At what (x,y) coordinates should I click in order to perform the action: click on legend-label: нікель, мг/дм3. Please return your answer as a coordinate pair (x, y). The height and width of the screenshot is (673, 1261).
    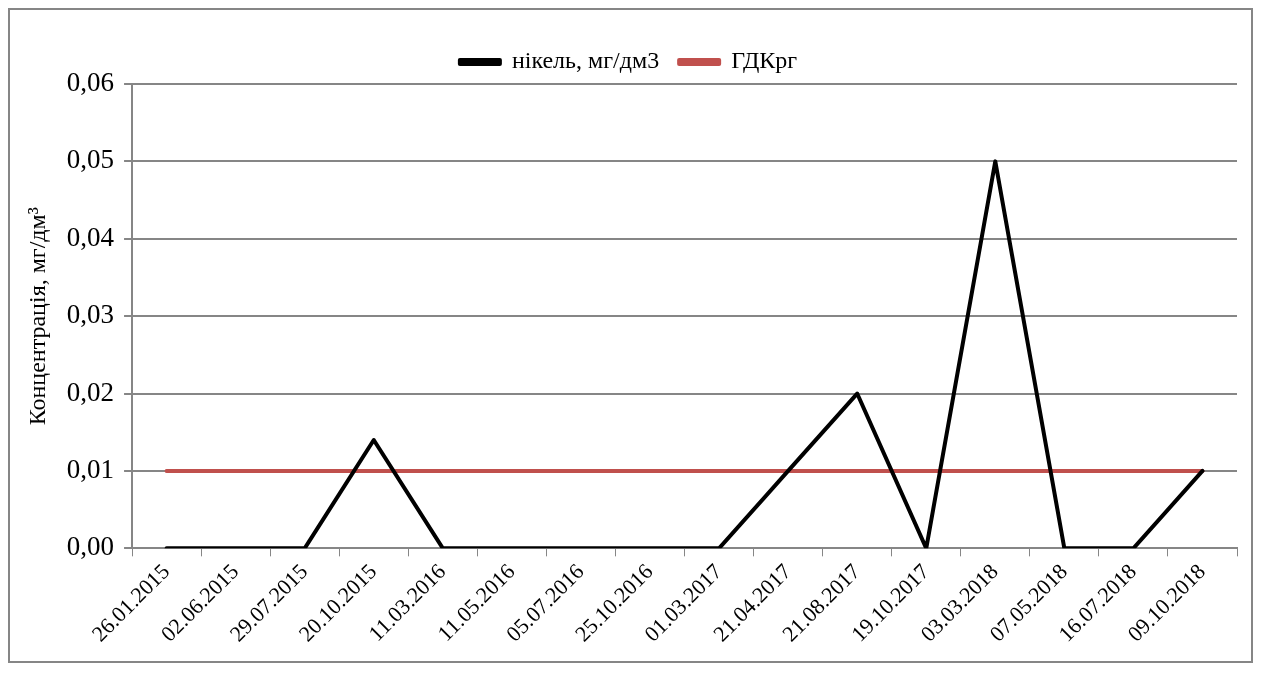
    Looking at the image, I should click on (585, 60).